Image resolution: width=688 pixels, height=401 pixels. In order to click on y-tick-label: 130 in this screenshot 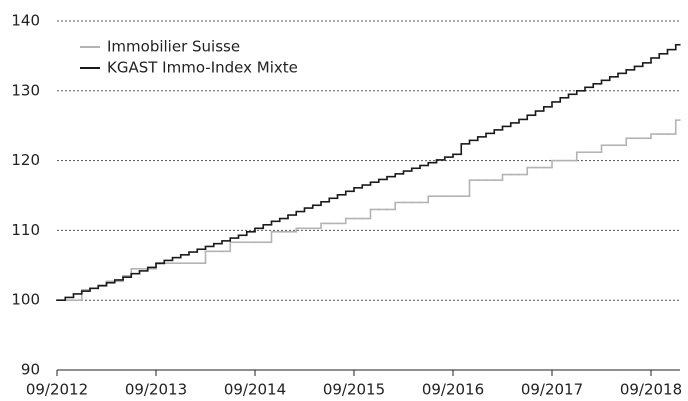, I will do `click(25, 90)`.